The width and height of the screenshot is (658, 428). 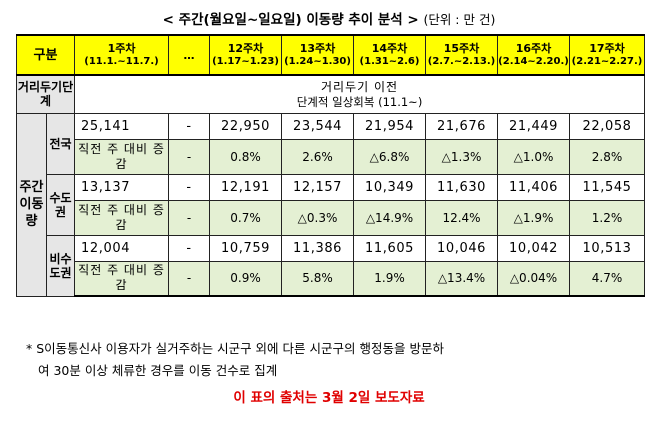 I want to click on change-cell: 2.8%, so click(x=607, y=156).